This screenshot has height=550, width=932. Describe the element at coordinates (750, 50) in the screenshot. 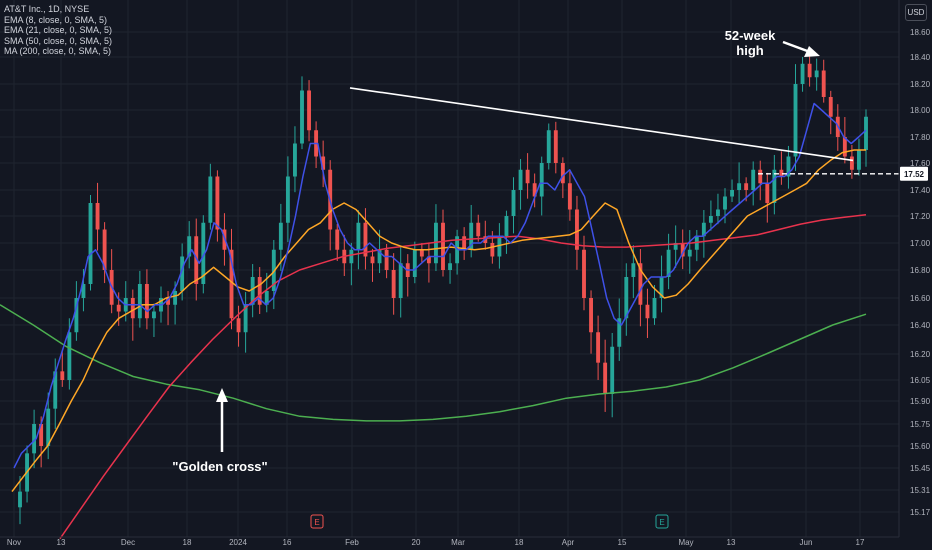

I see `high-label-line2: high` at that location.